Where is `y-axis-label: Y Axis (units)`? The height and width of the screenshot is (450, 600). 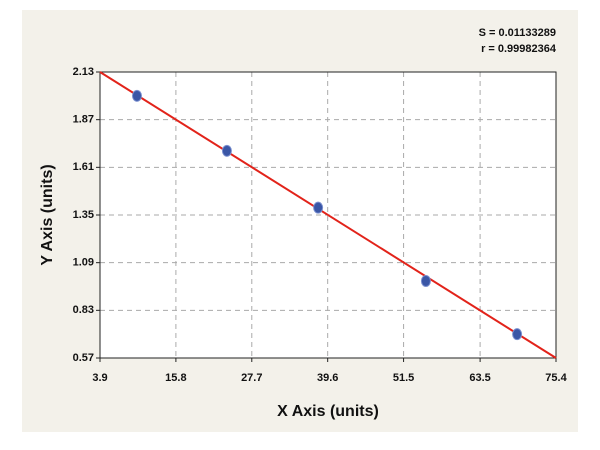 y-axis-label: Y Axis (units) is located at coordinates (47, 214).